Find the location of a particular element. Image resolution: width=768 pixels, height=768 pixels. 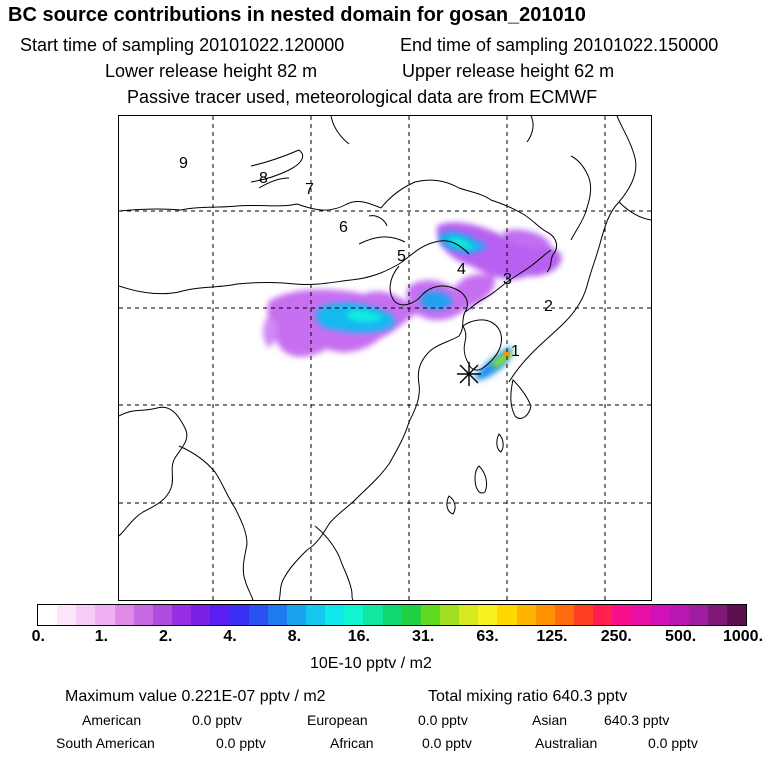

end-time-label: End time of sampling 20101022.150000 is located at coordinates (559, 45).